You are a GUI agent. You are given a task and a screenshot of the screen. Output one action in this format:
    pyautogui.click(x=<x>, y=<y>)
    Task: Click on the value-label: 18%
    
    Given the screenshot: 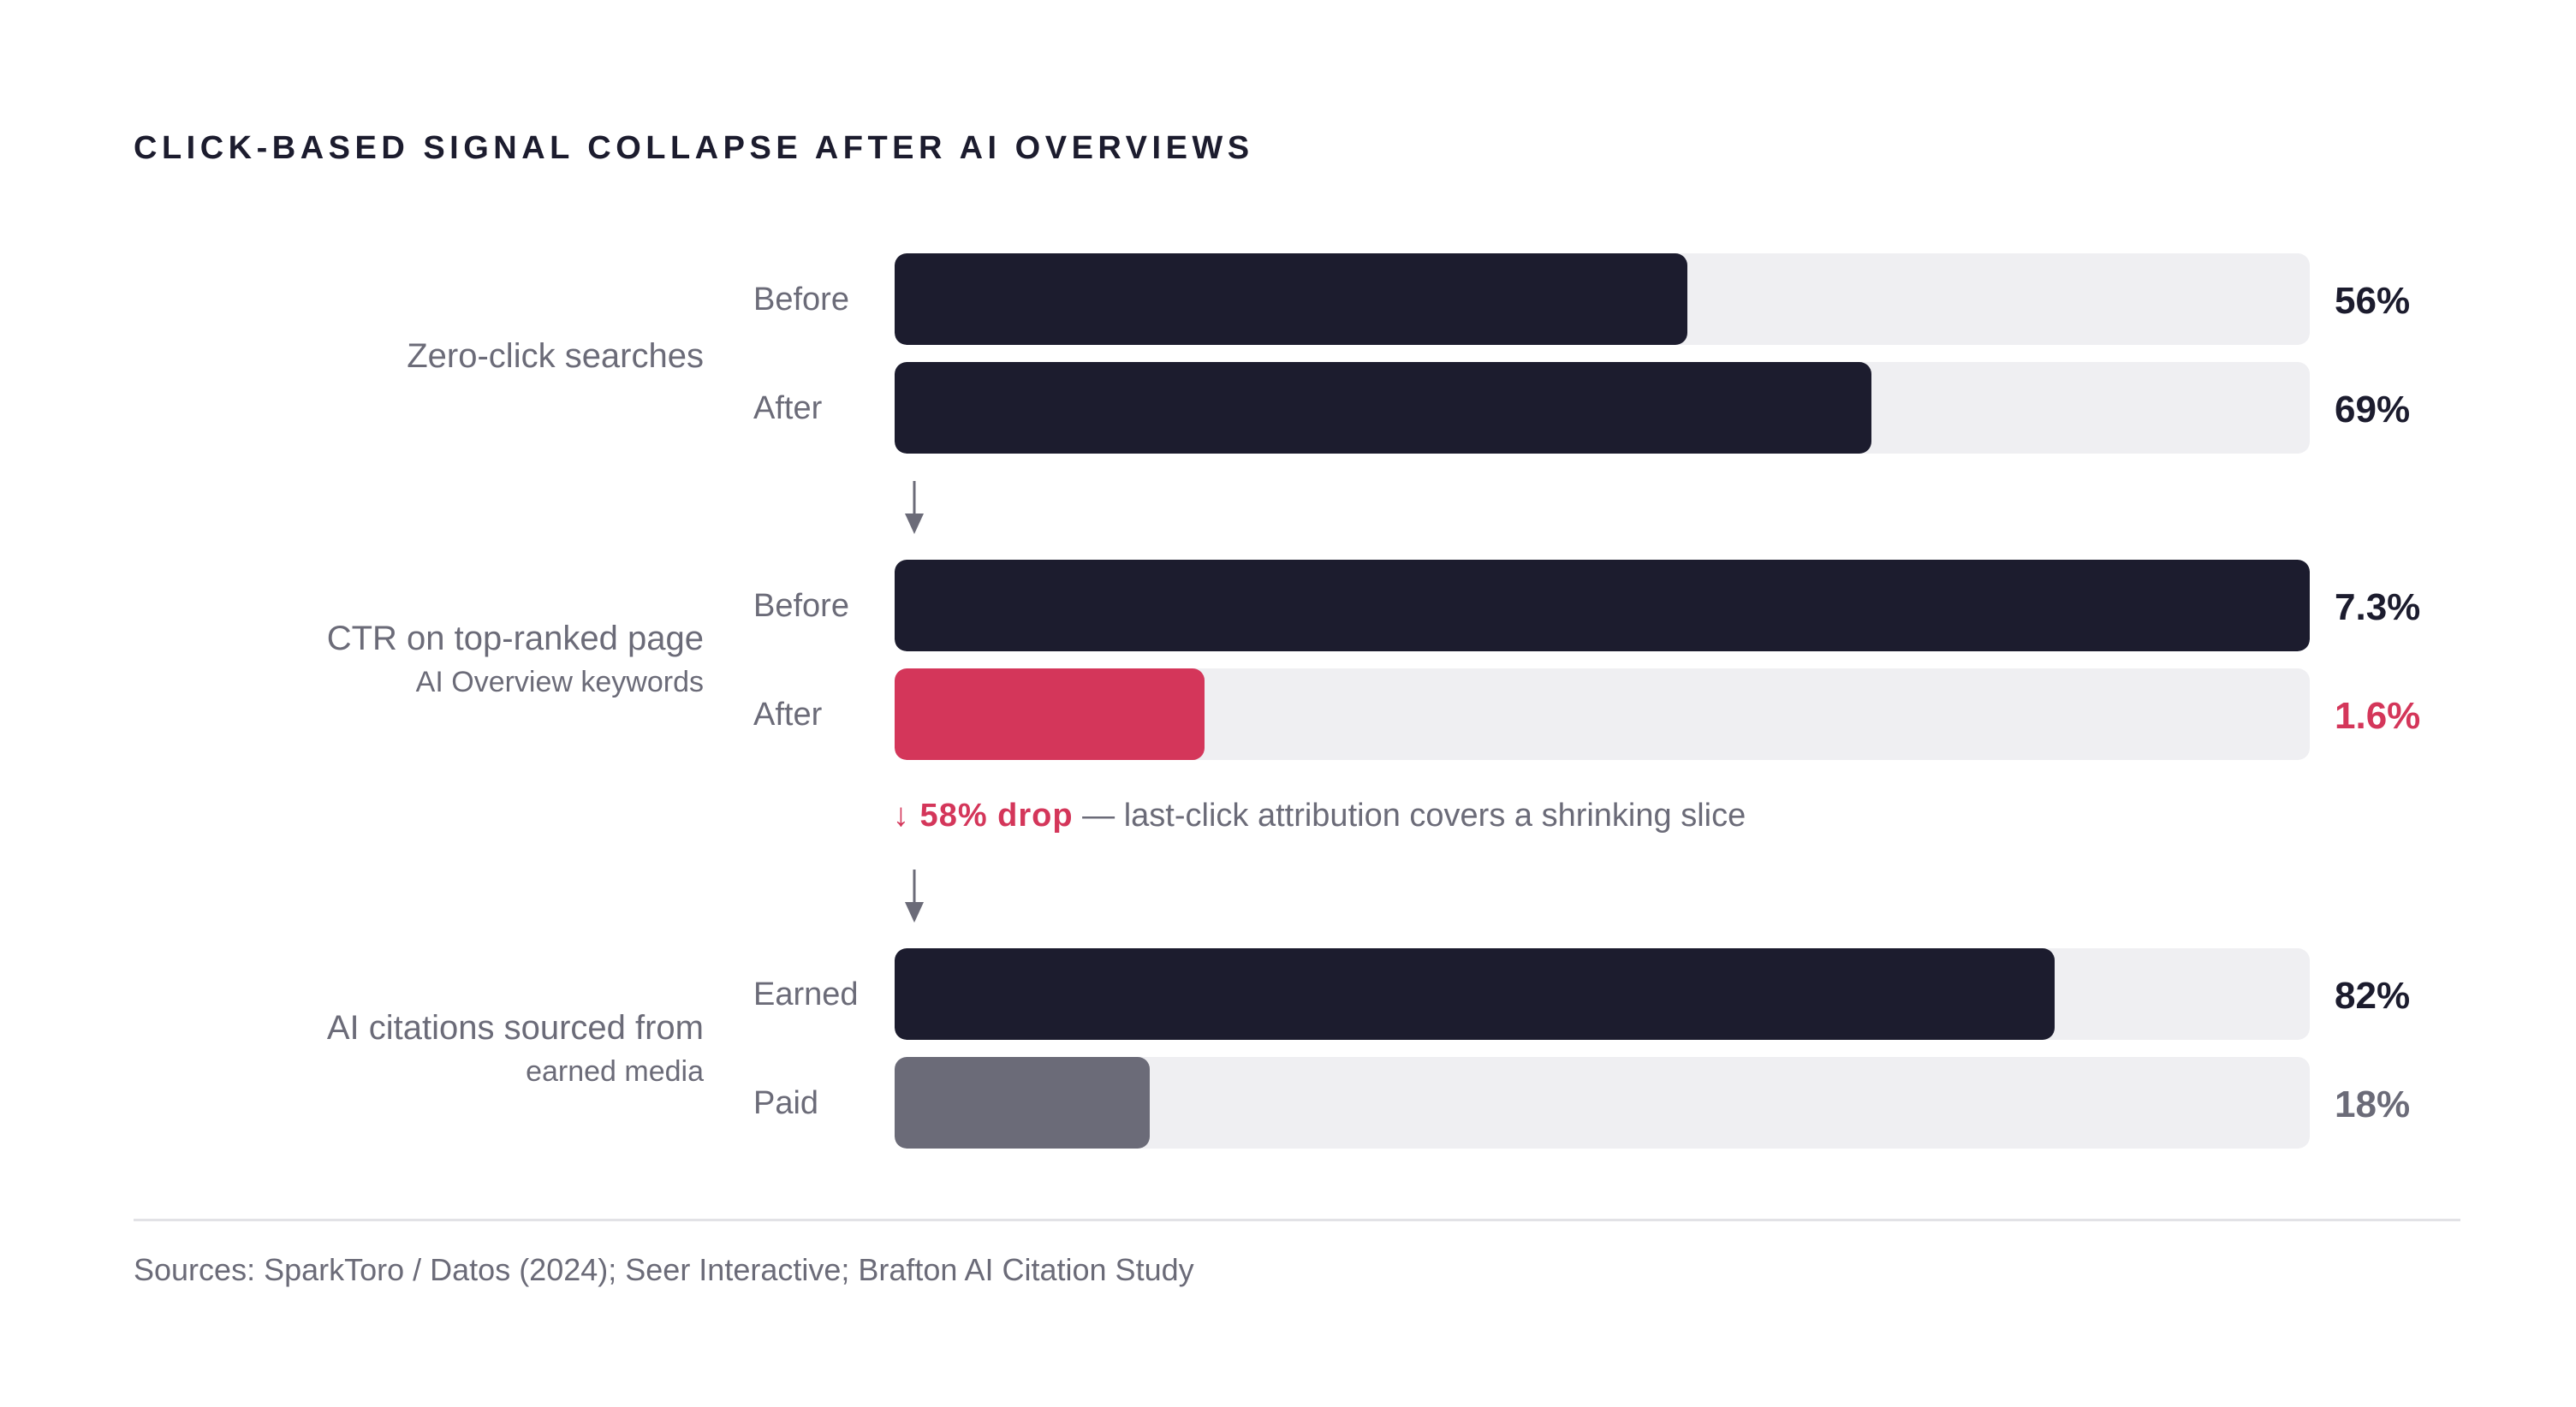 What is the action you would take?
    pyautogui.click(x=2373, y=1104)
    